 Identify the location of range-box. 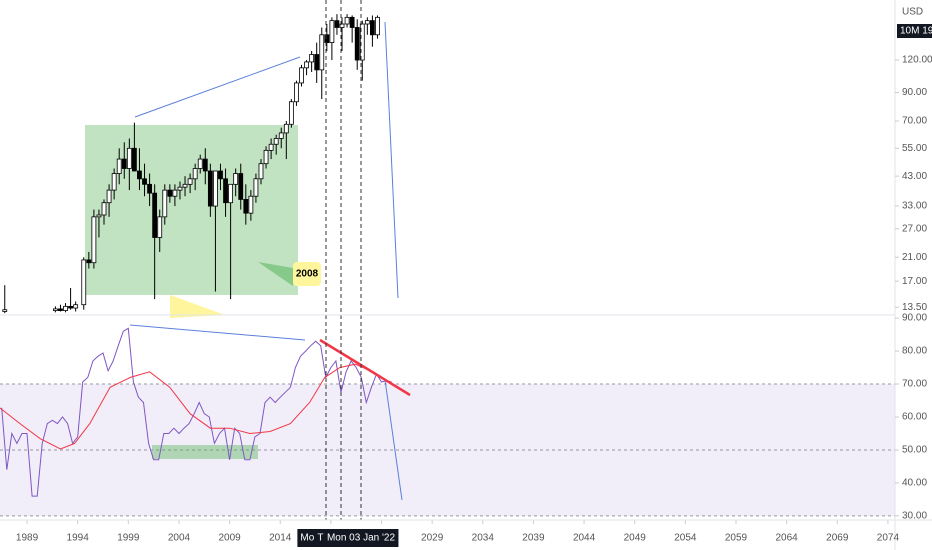
(191, 210).